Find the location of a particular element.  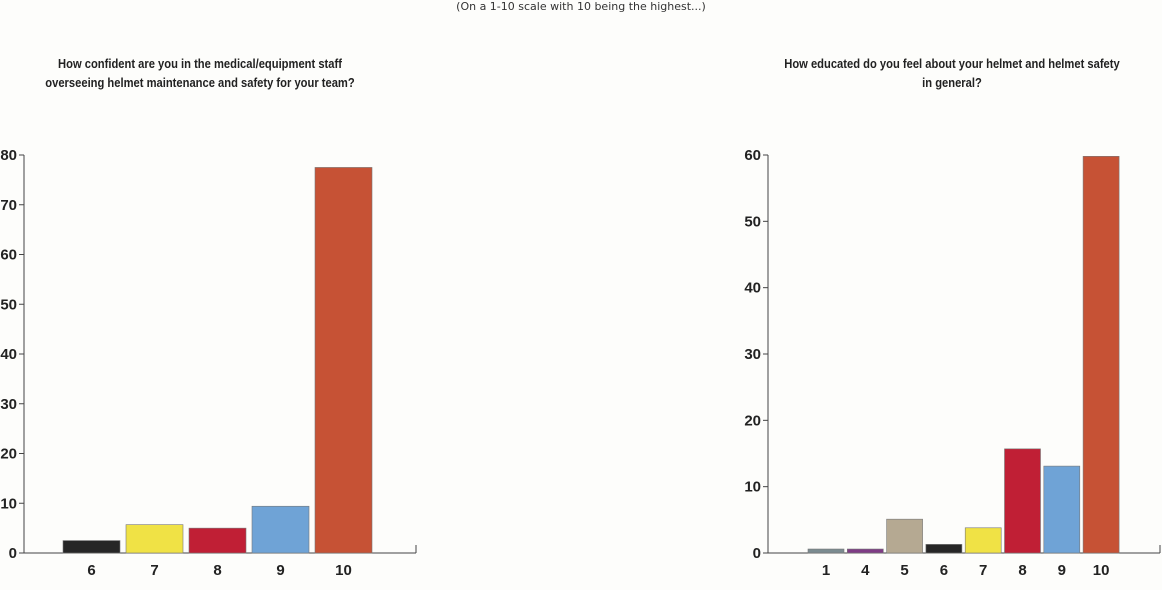

right-x-tick-label: 6 is located at coordinates (944, 570).